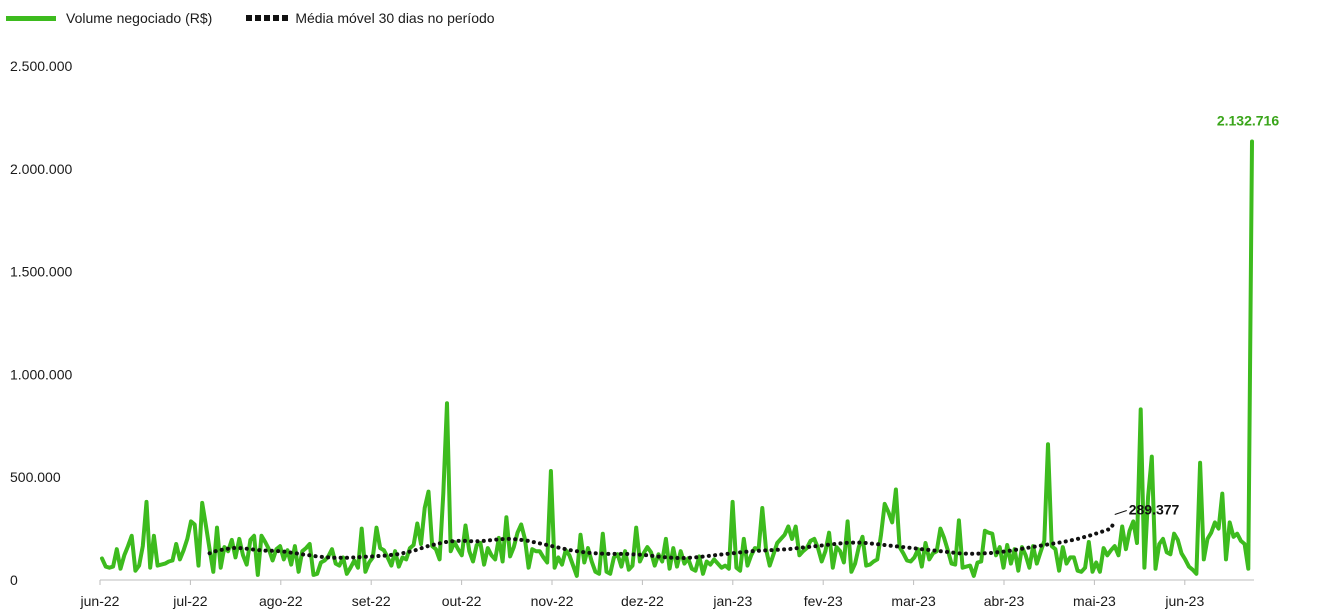  I want to click on x-tick-label: jan-23, so click(732, 601).